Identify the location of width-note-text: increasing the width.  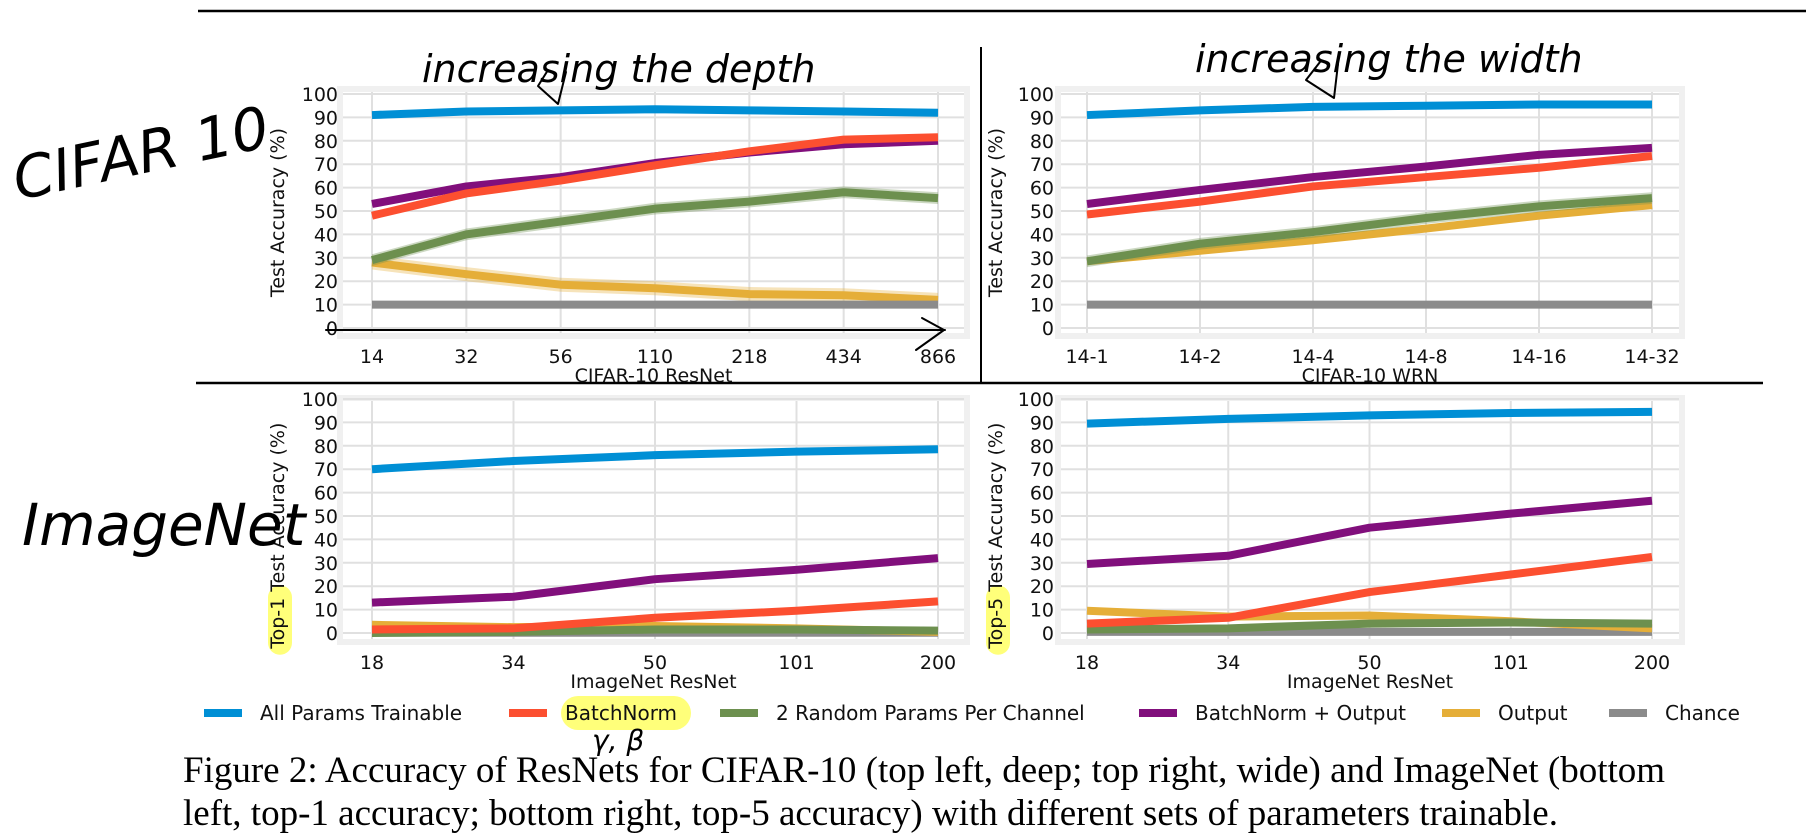
(1389, 59).